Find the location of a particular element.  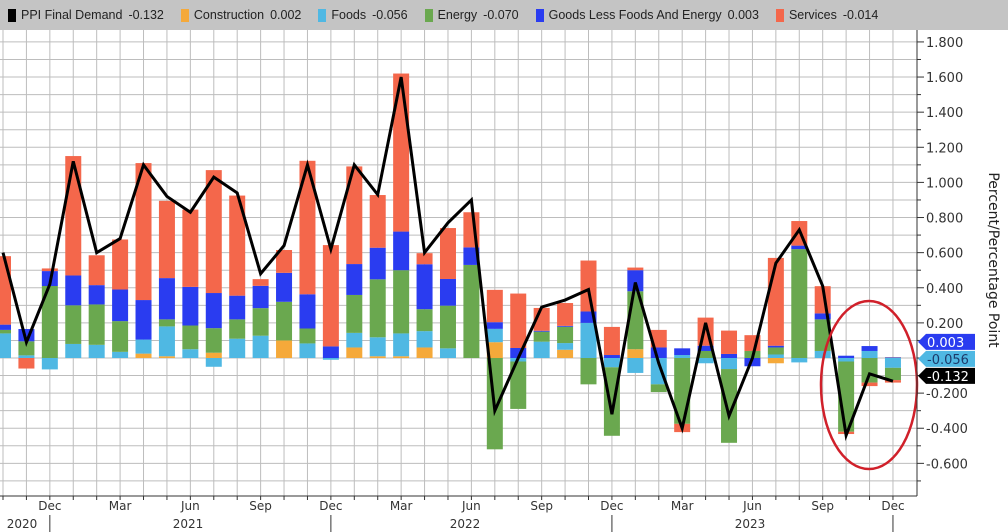

legend-value: -0.014 is located at coordinates (860, 15).